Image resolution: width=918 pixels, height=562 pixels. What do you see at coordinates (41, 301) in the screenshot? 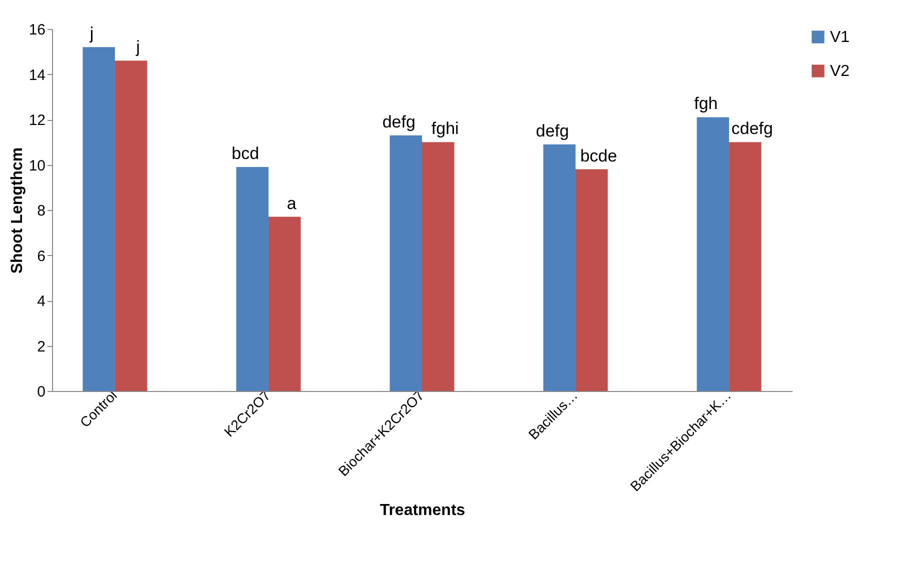
I see `y-tick-label: 4` at bounding box center [41, 301].